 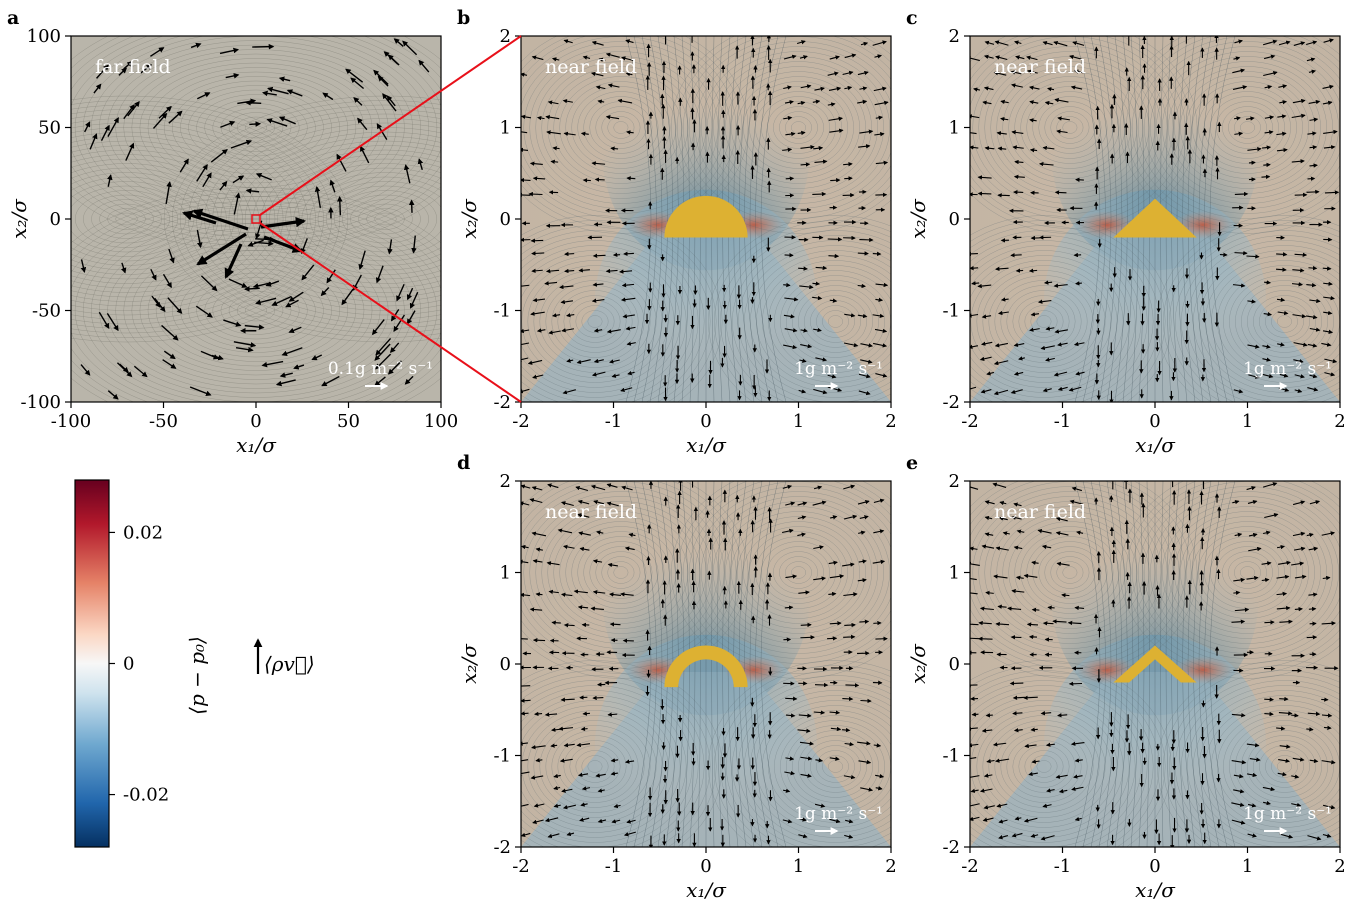 What do you see at coordinates (521, 866) in the screenshot?
I see `x-tick-label: -2` at bounding box center [521, 866].